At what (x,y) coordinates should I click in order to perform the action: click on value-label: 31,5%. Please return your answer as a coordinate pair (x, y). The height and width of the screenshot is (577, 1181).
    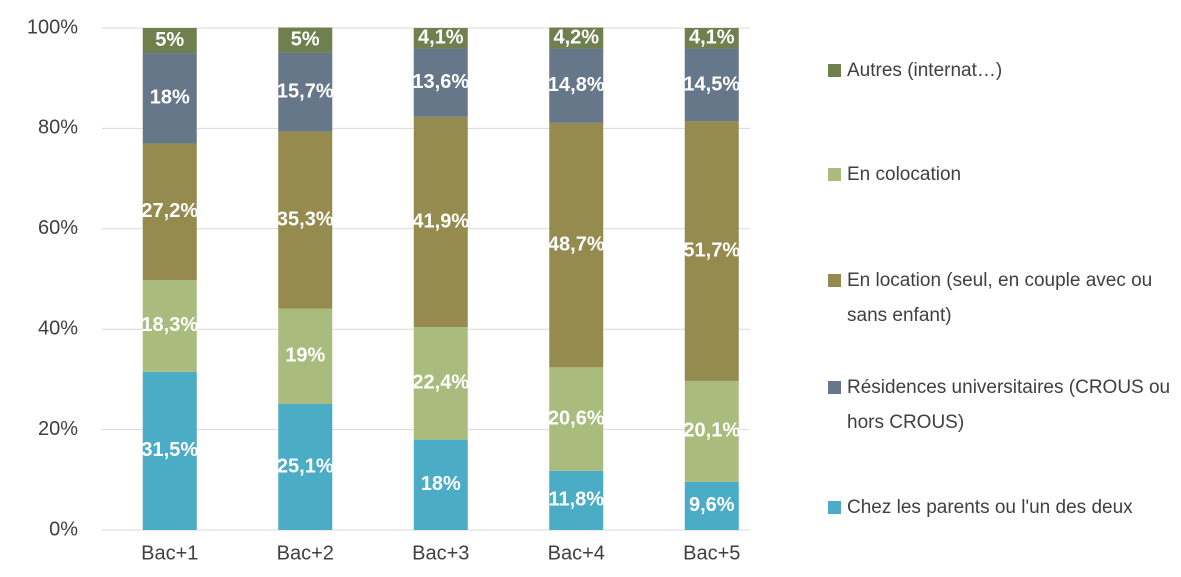
    Looking at the image, I should click on (169, 450).